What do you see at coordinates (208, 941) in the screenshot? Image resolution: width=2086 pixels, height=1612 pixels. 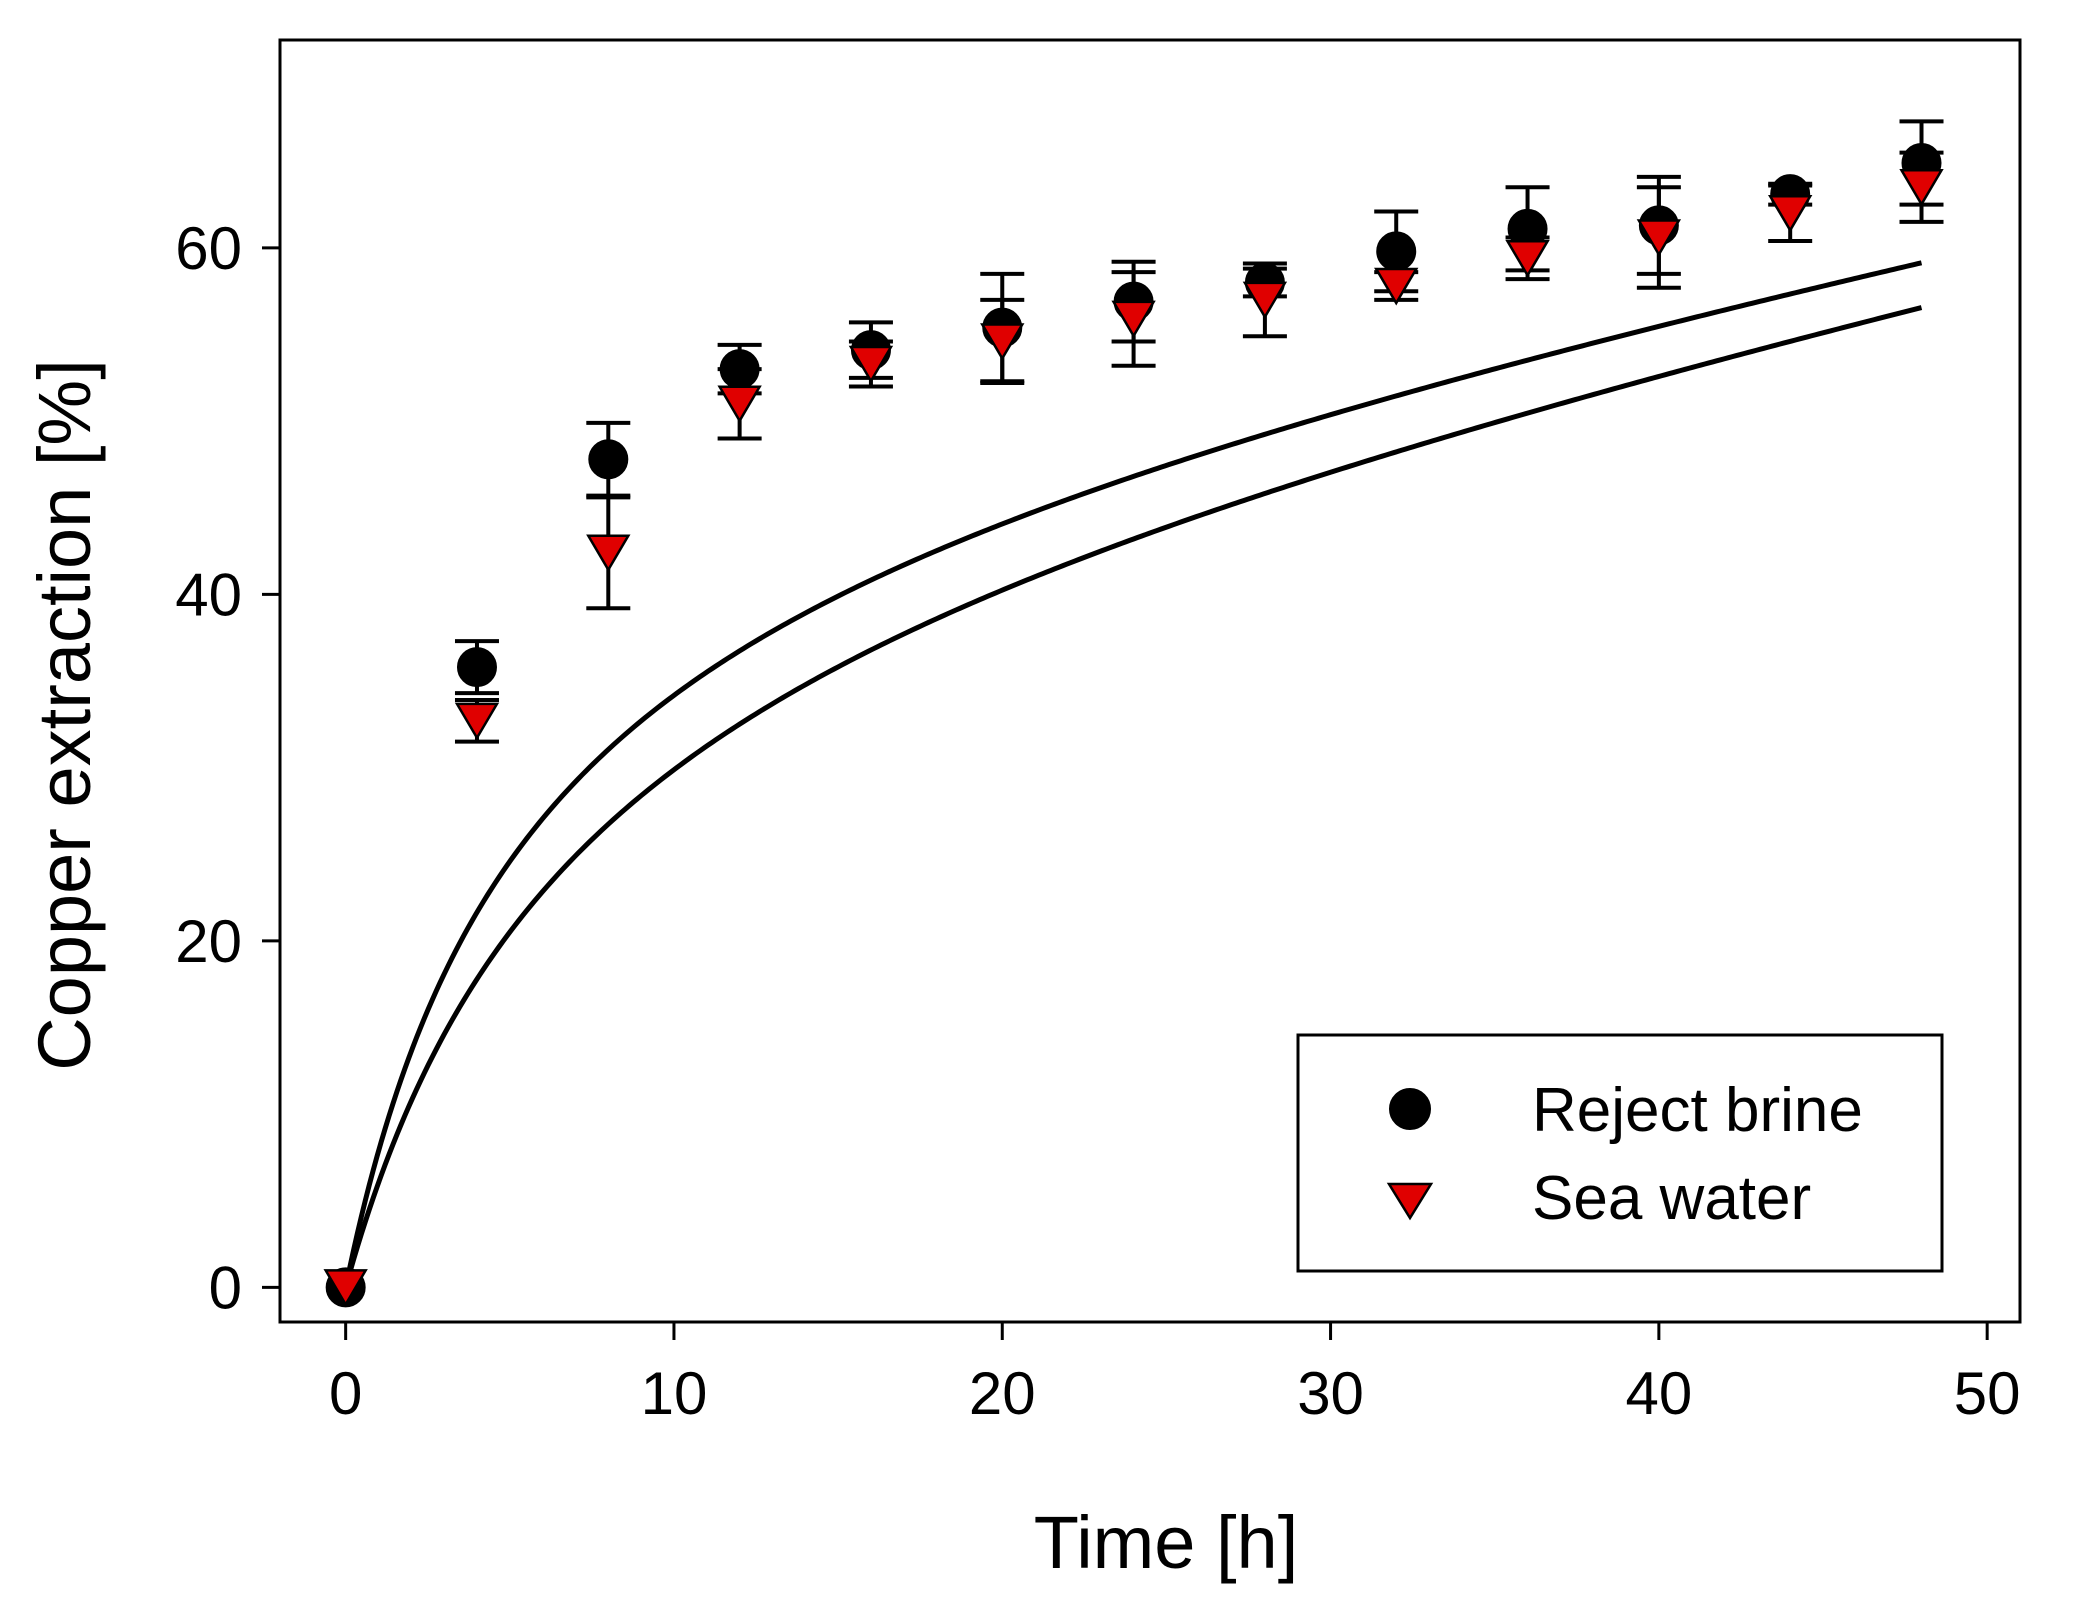 I see `y-tick-label: 20` at bounding box center [208, 941].